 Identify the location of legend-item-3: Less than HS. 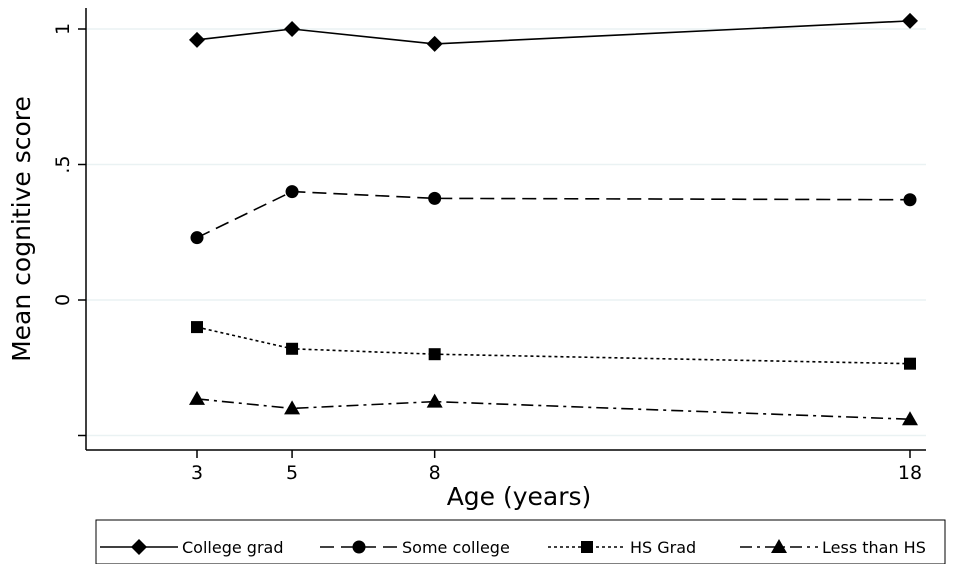
(833, 547).